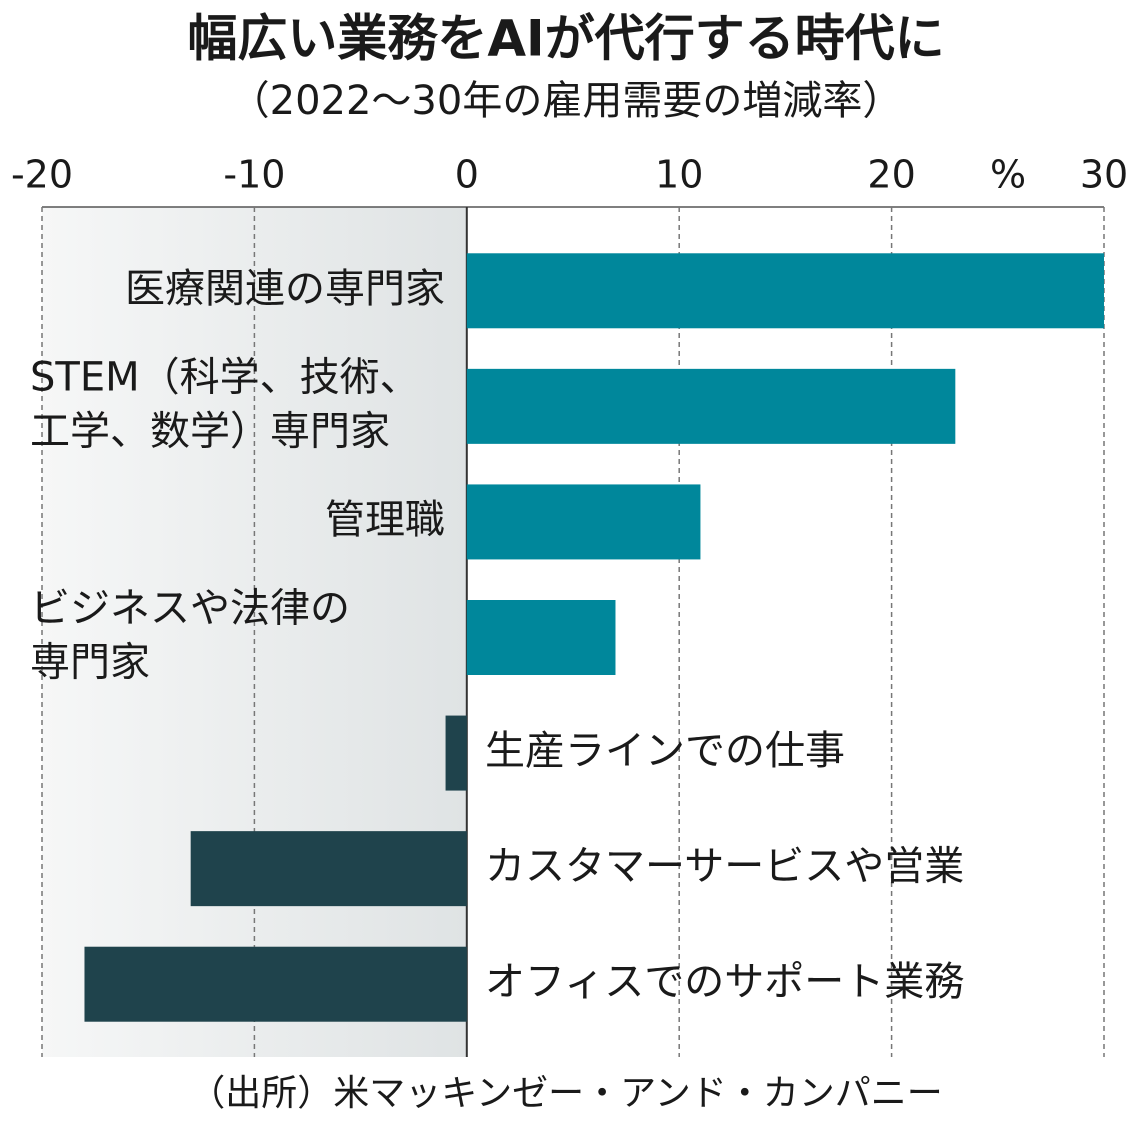  Describe the element at coordinates (724, 982) in the screenshot. I see `category-label: オフィスでのサポート業務` at that location.